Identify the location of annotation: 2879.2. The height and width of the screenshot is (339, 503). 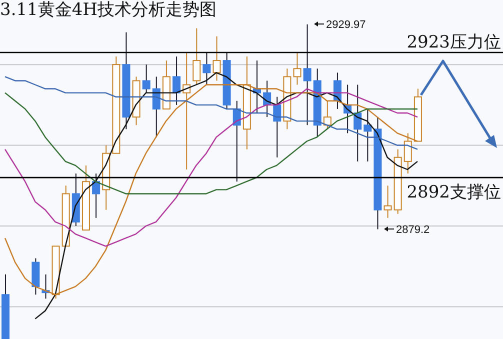
(413, 230).